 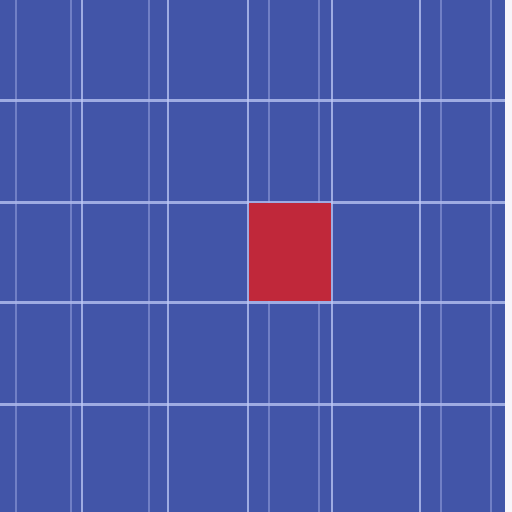 What do you see at coordinates (290, 252) in the screenshot?
I see `selected-cell` at bounding box center [290, 252].